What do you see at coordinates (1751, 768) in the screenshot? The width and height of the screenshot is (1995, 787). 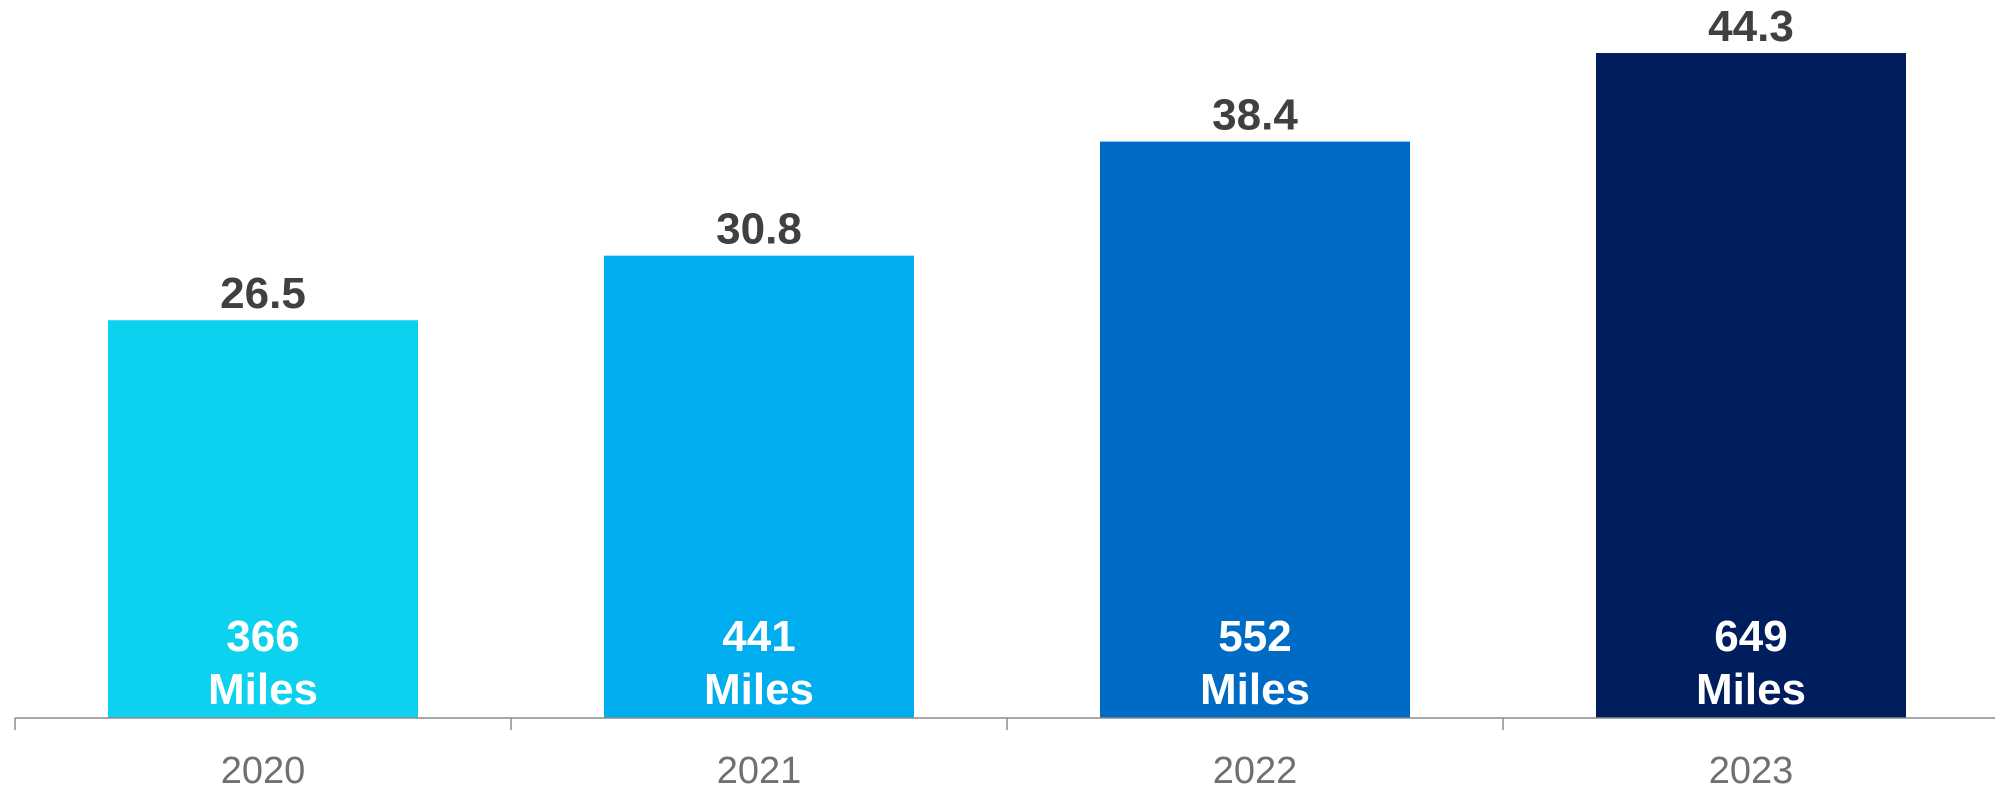 I see `x-tick-label-2023: 2023` at bounding box center [1751, 768].